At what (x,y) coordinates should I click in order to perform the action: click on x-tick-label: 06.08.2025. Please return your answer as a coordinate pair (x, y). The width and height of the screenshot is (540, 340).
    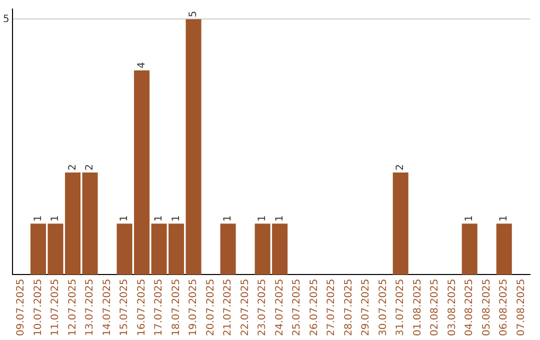
    Looking at the image, I should click on (504, 307).